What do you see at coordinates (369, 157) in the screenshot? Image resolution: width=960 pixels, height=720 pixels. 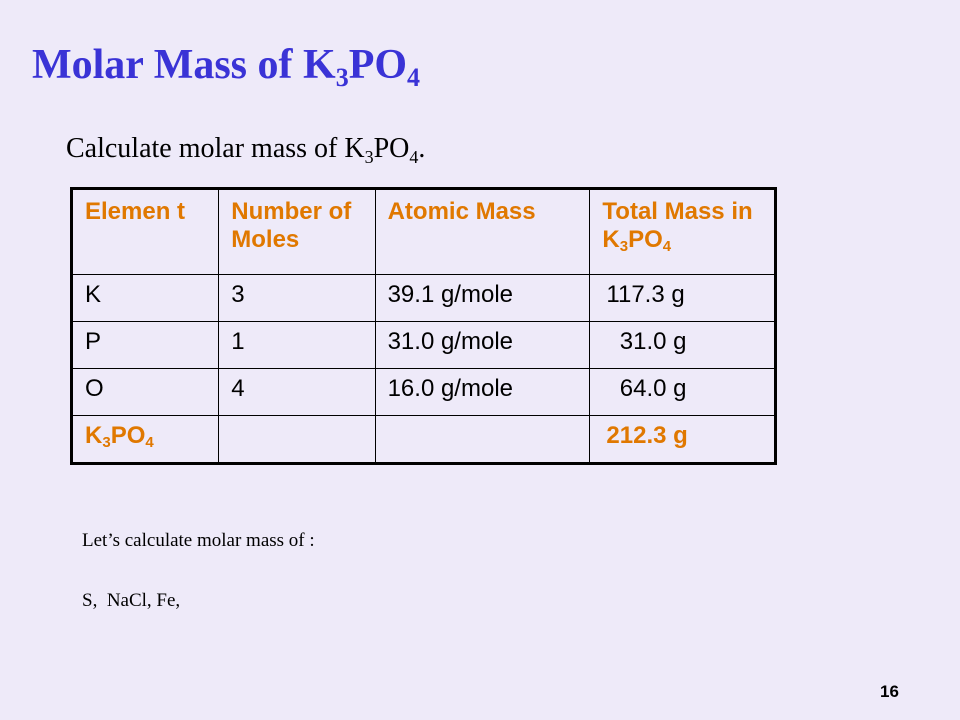 I see `subtitle-subscript-3: 3` at bounding box center [369, 157].